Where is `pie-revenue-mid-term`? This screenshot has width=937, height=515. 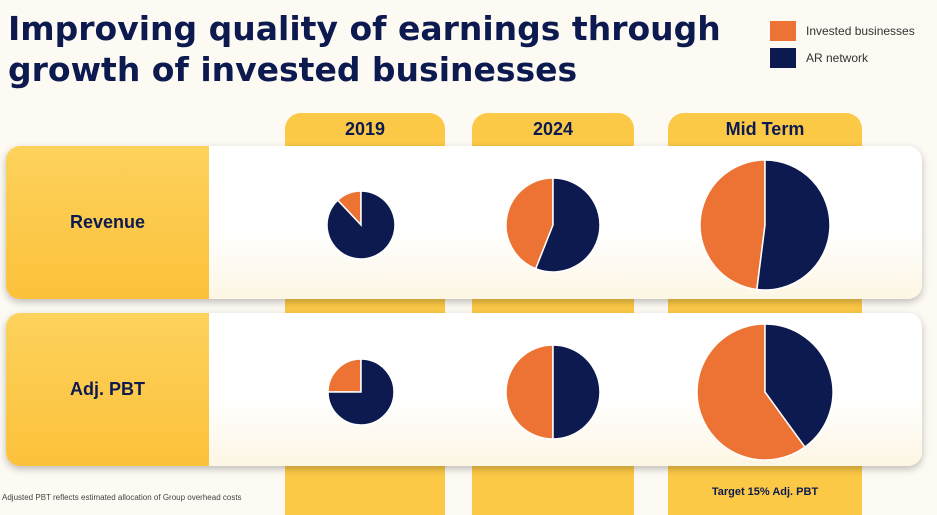
pie-revenue-mid-term is located at coordinates (765, 225).